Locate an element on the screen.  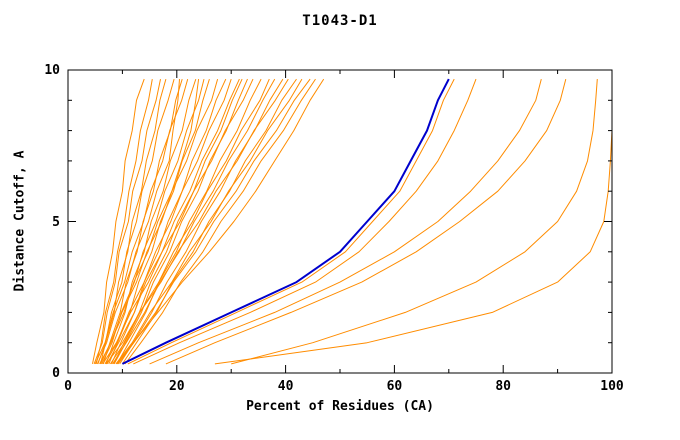
chart-title: T1043-D1 is located at coordinates (340, 21).